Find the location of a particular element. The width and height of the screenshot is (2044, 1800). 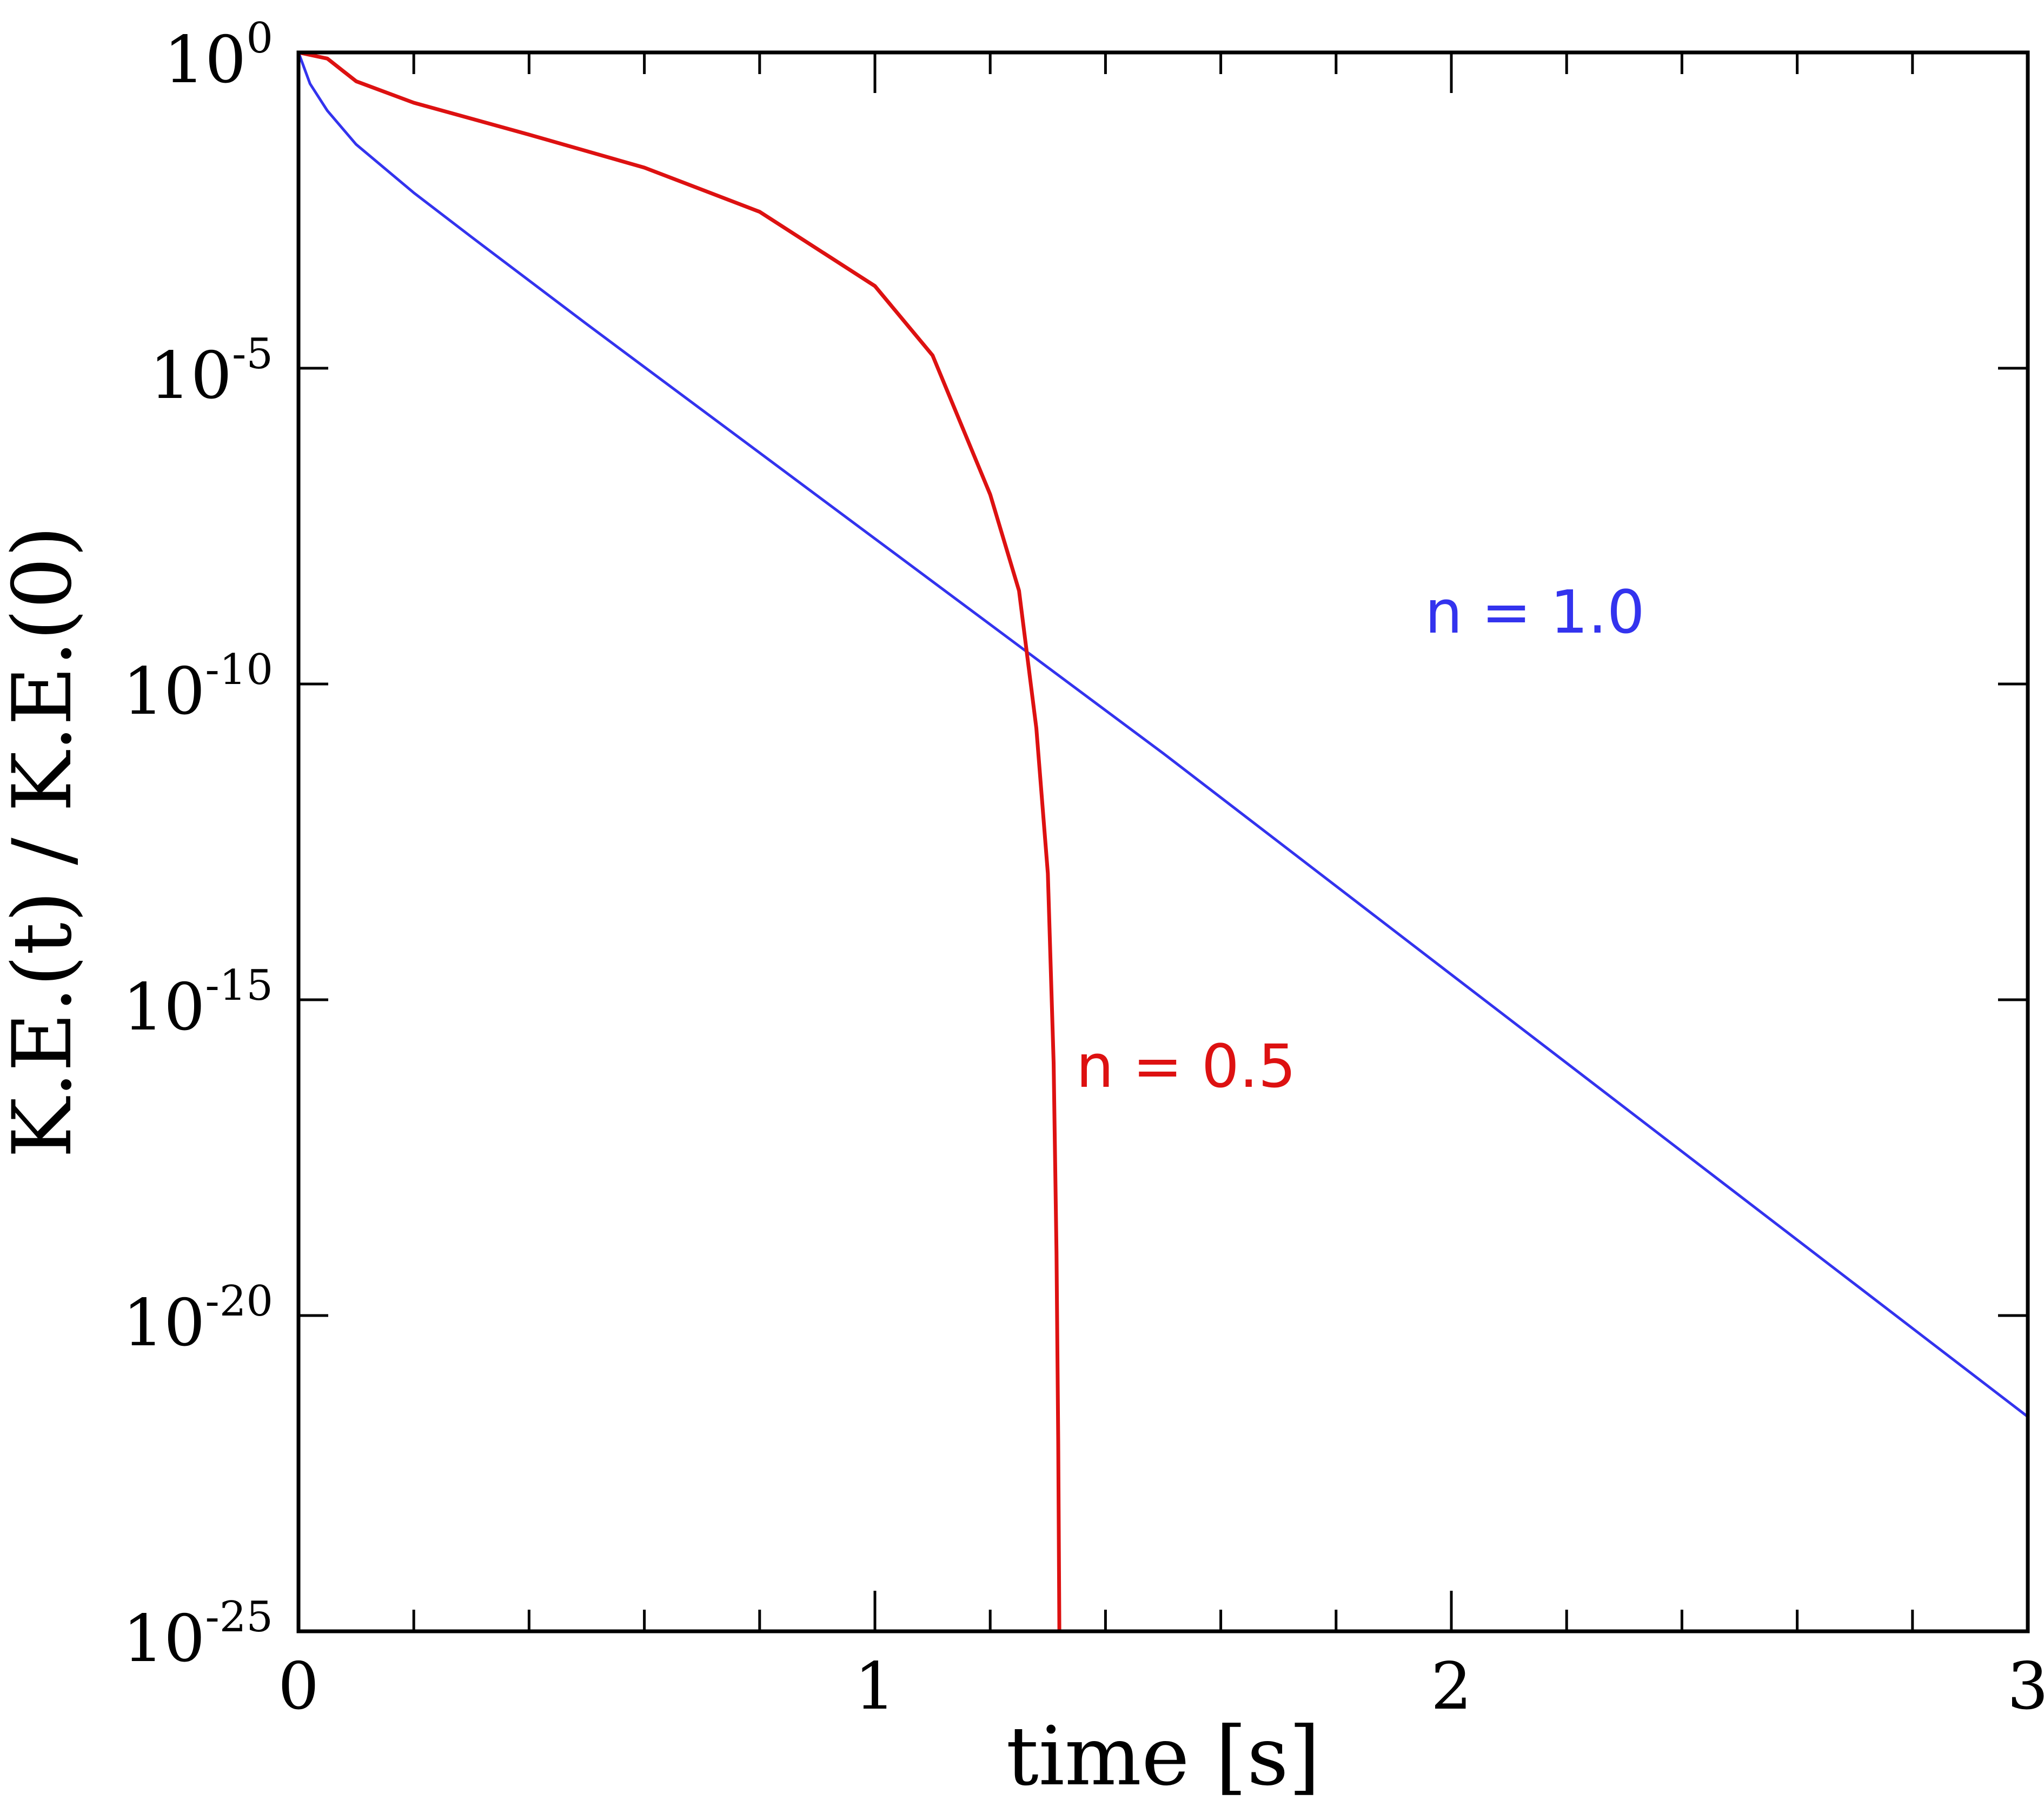

y-tick-exponent: -10 is located at coordinates (239, 670).